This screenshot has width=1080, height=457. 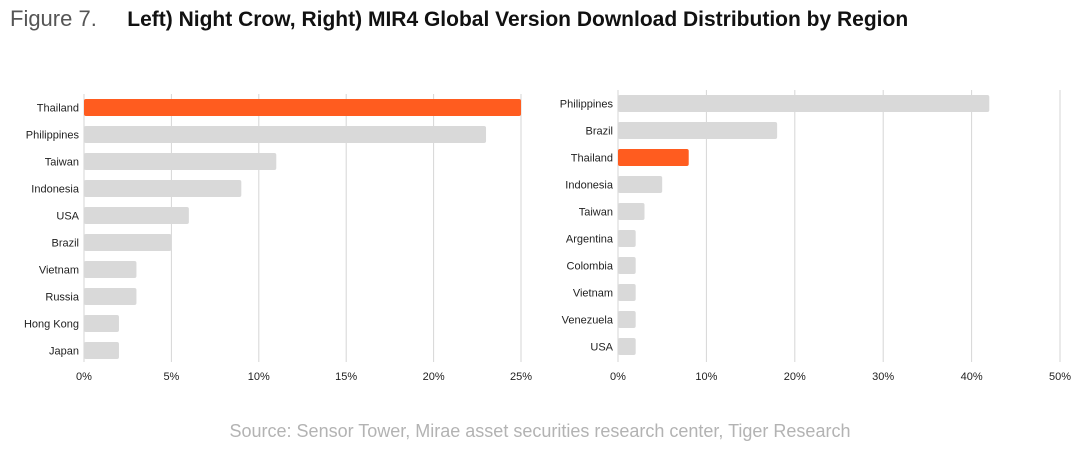 I want to click on night-crow-category-label: Thailand, so click(x=58, y=109).